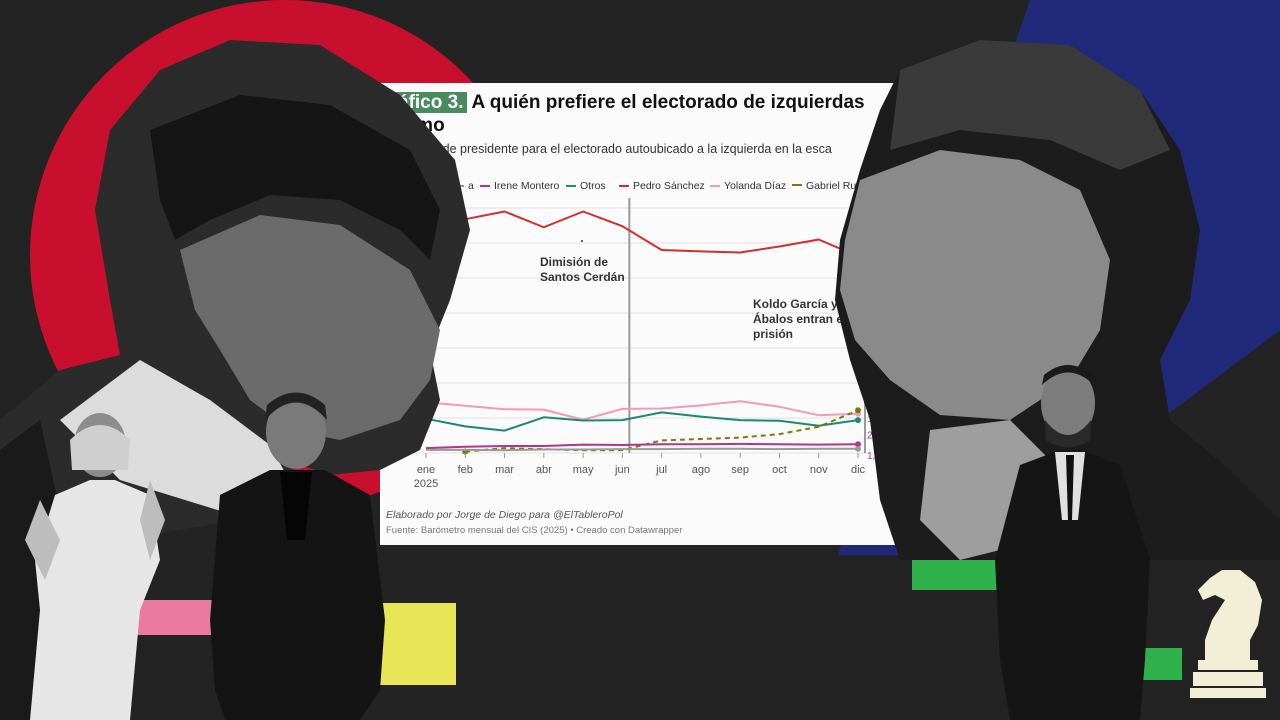 Image resolution: width=1280 pixels, height=720 pixels. What do you see at coordinates (593, 186) in the screenshot?
I see `legend-label: Otros` at bounding box center [593, 186].